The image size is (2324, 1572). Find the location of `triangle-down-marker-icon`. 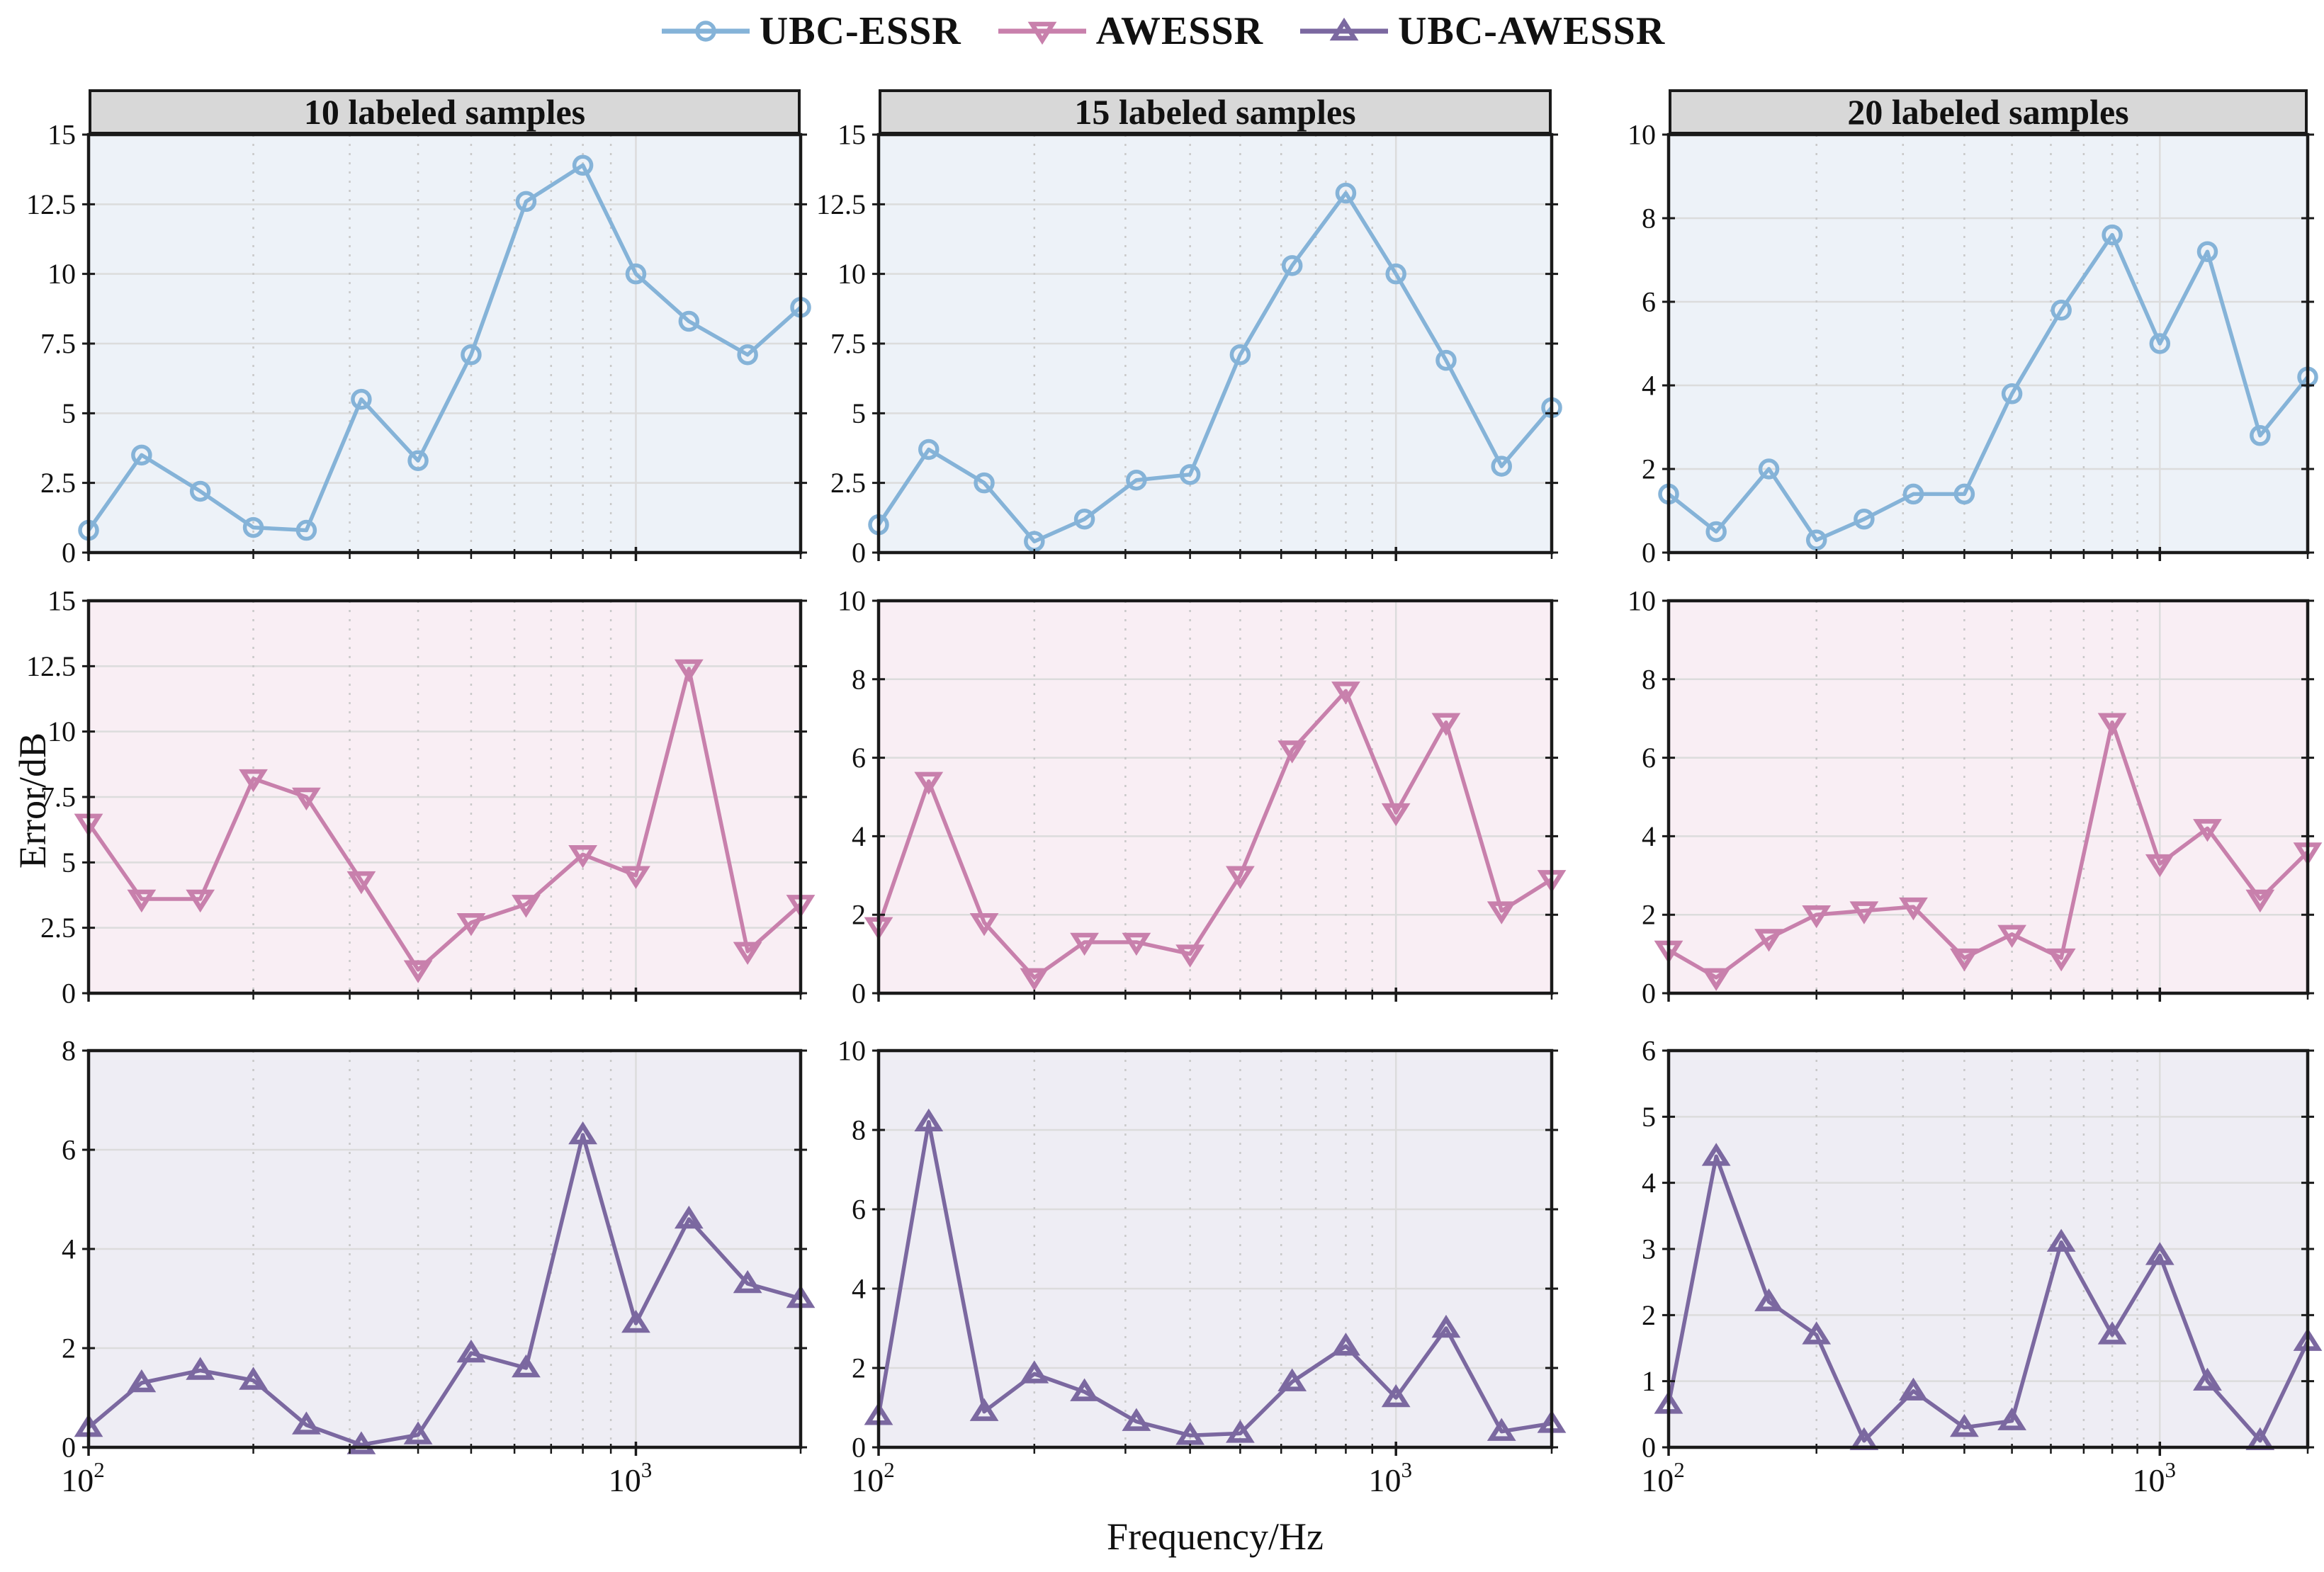

triangle-down-marker-icon is located at coordinates (1042, 33).